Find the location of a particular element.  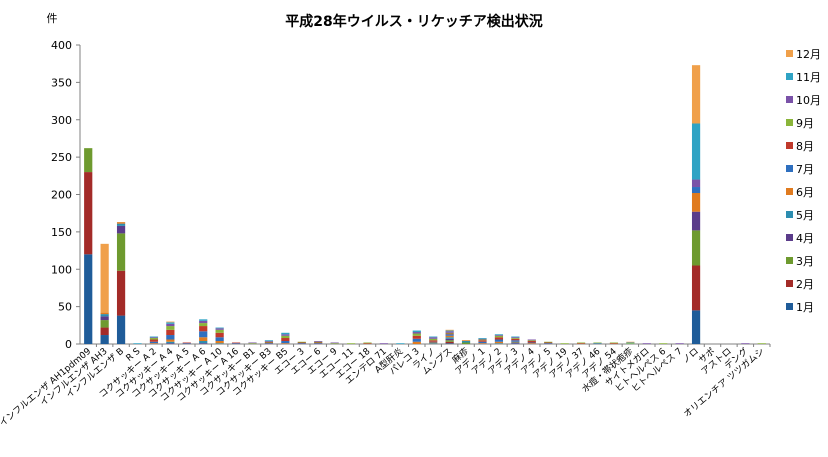

legend-entry: 5月 is located at coordinates (805, 215).